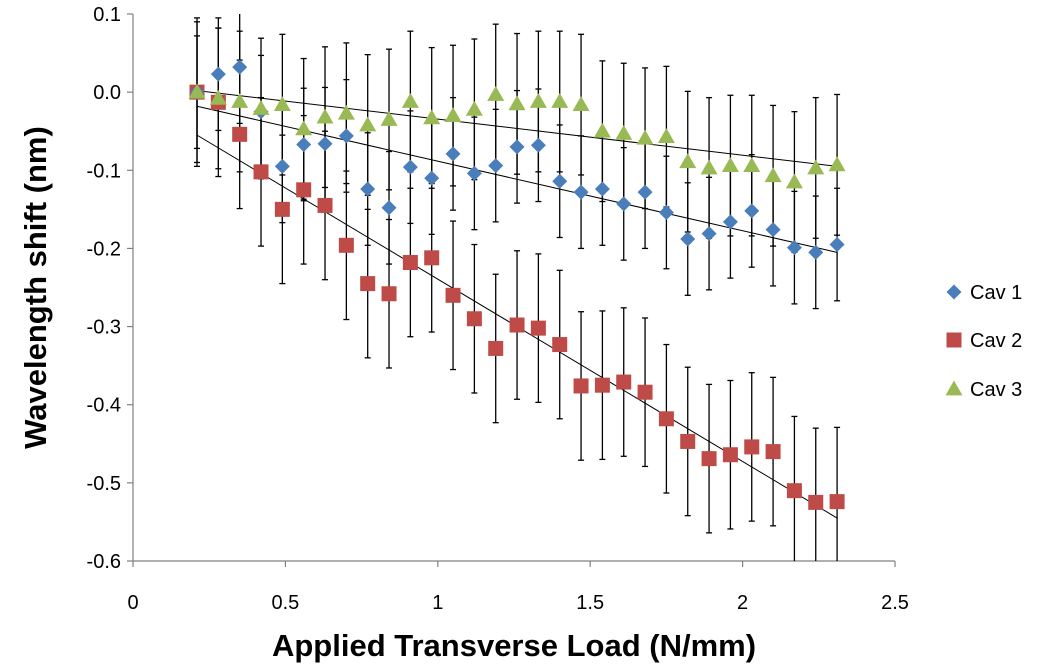  Describe the element at coordinates (996, 341) in the screenshot. I see `legend-label-cav-2: Cav 2` at that location.